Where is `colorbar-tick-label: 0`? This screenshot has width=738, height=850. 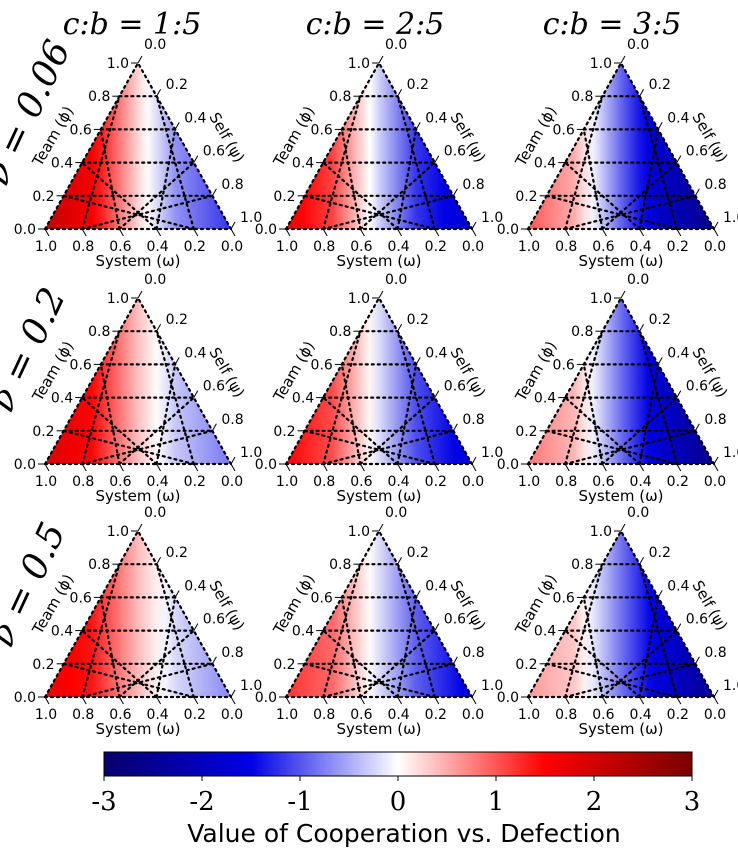
colorbar-tick-label: 0 is located at coordinates (398, 802).